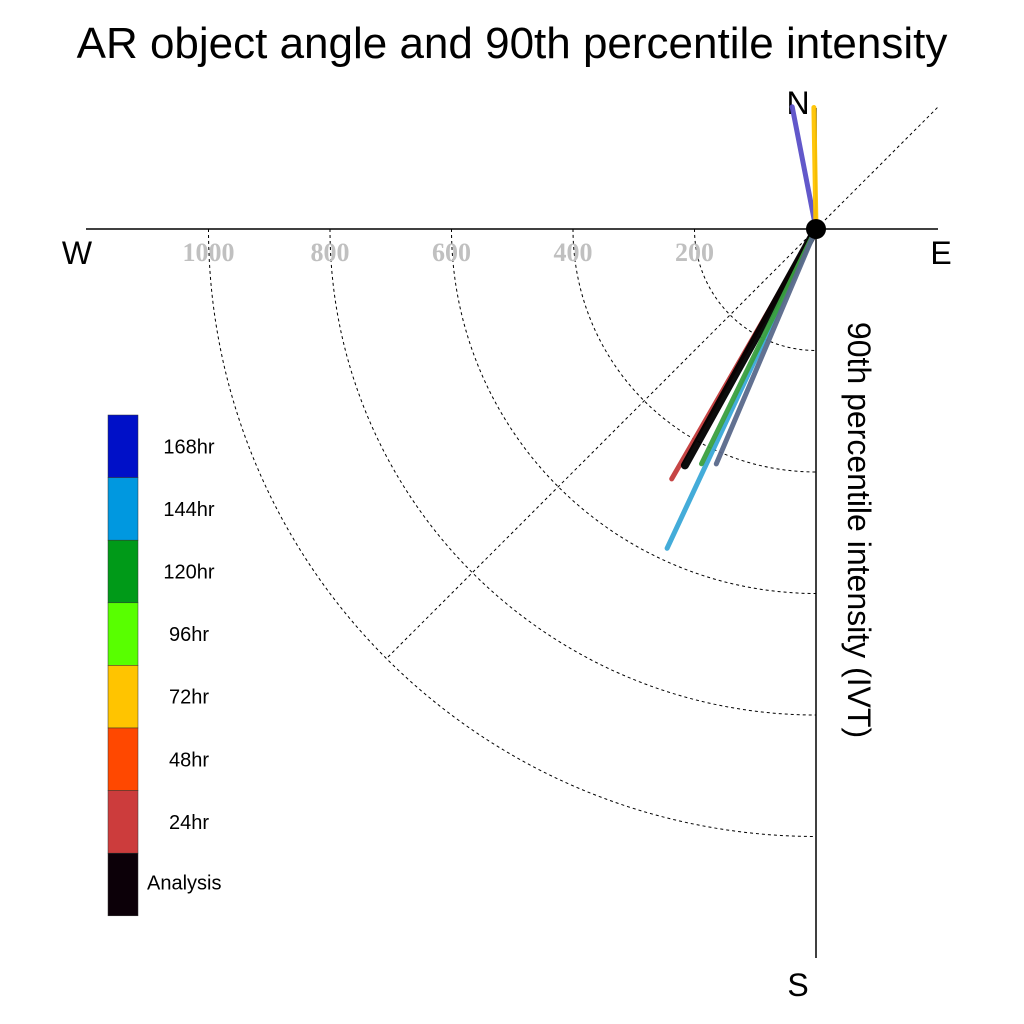 Image resolution: width=1024 pixels, height=1024 pixels. I want to click on radial-tick-label: 200, so click(694, 252).